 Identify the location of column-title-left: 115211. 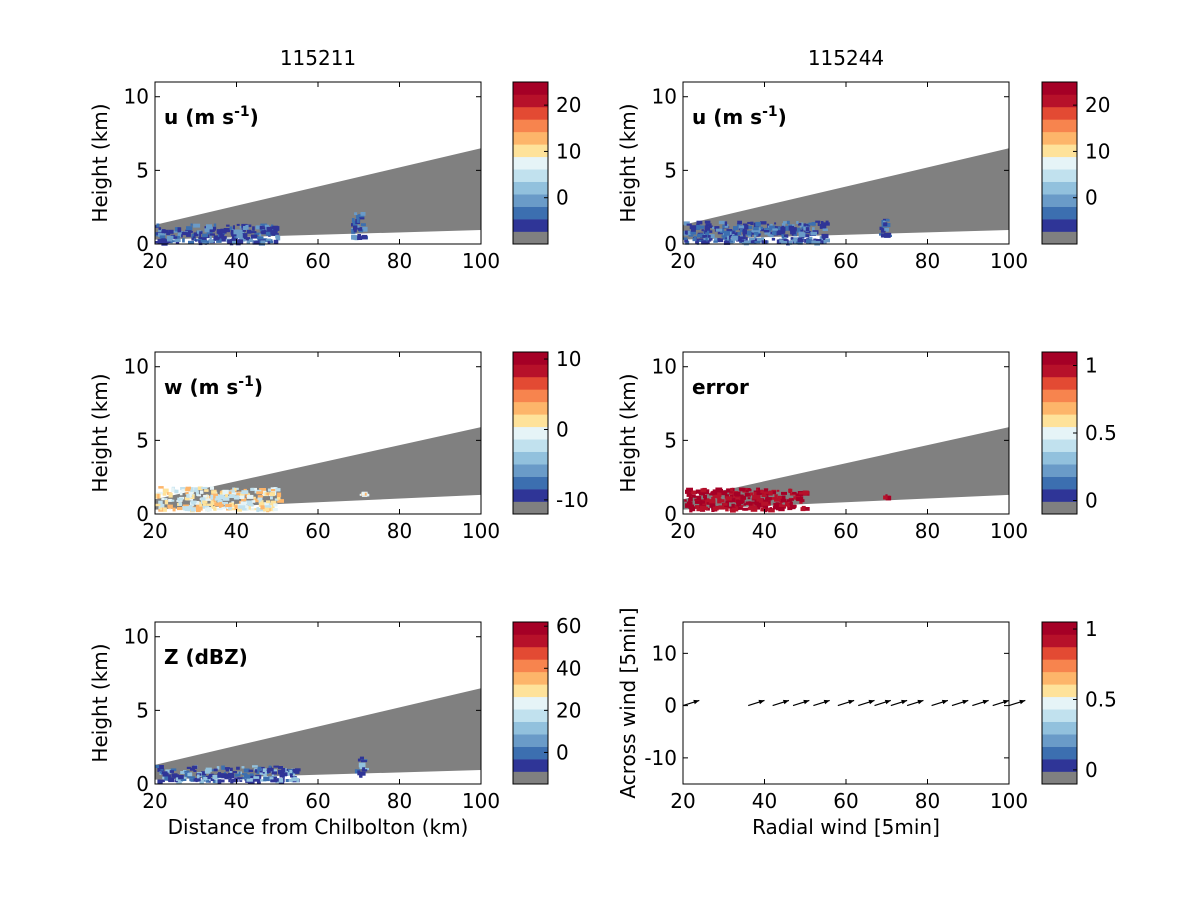
(318, 58).